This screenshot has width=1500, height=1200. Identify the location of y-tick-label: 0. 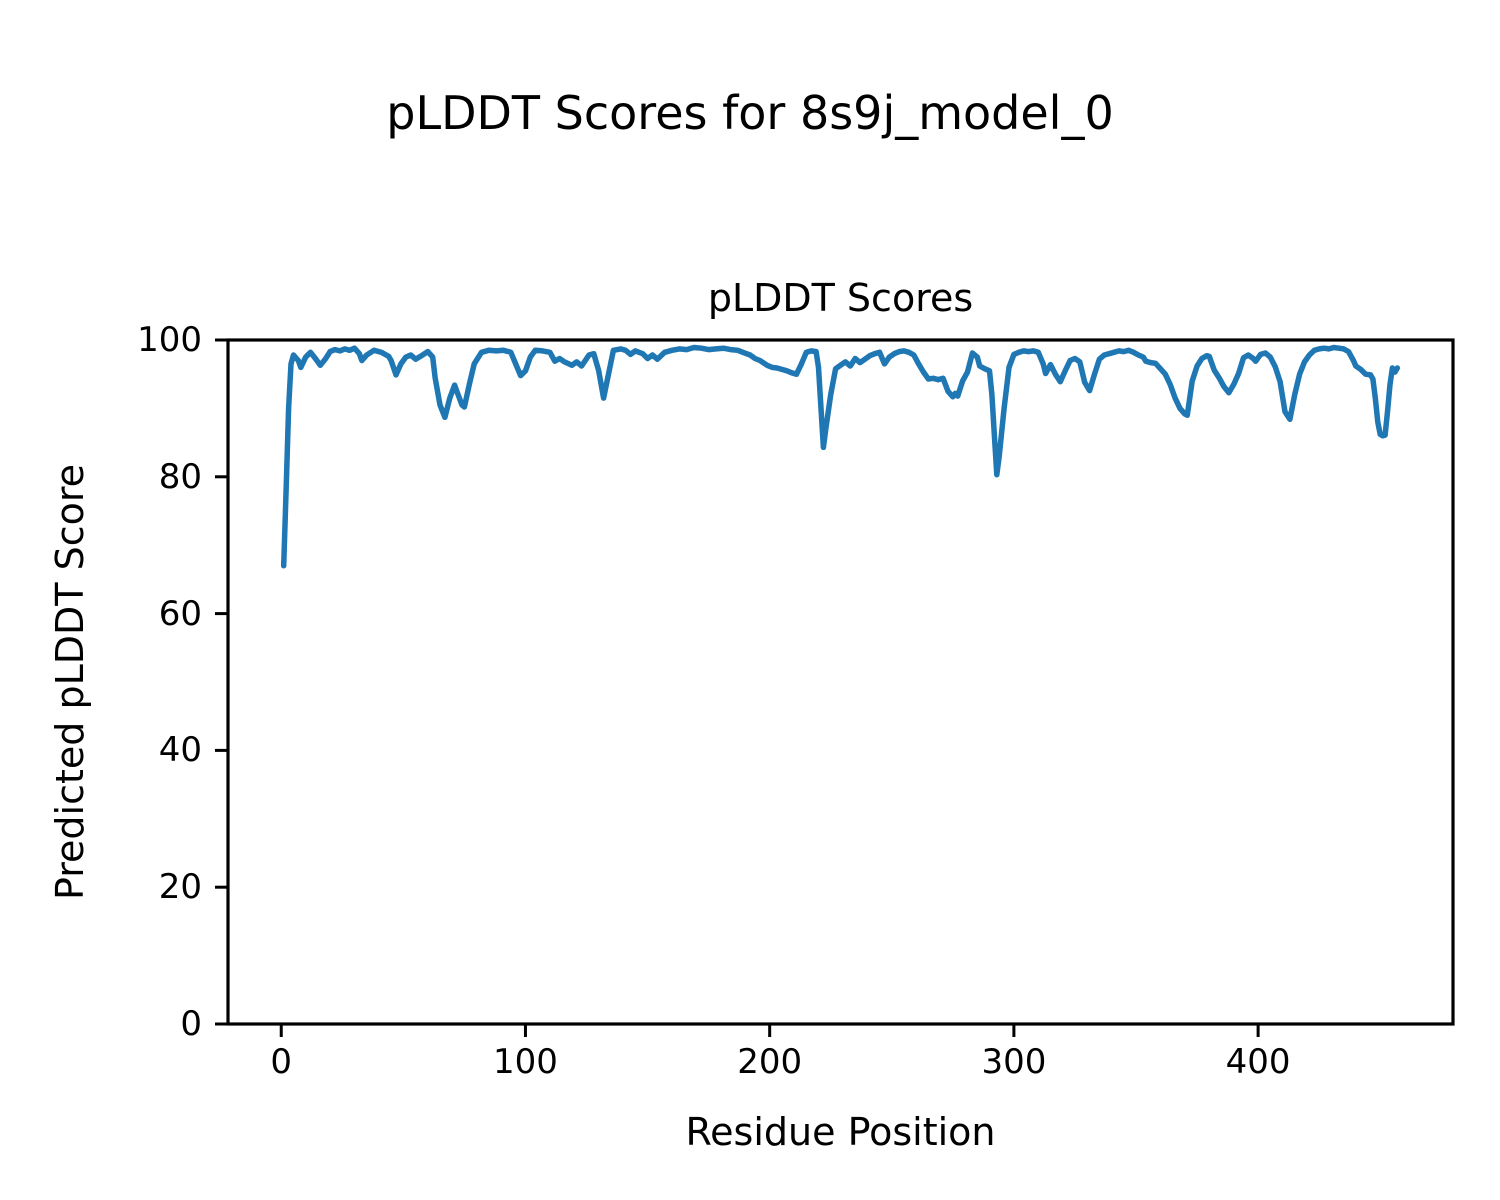
(191, 1024).